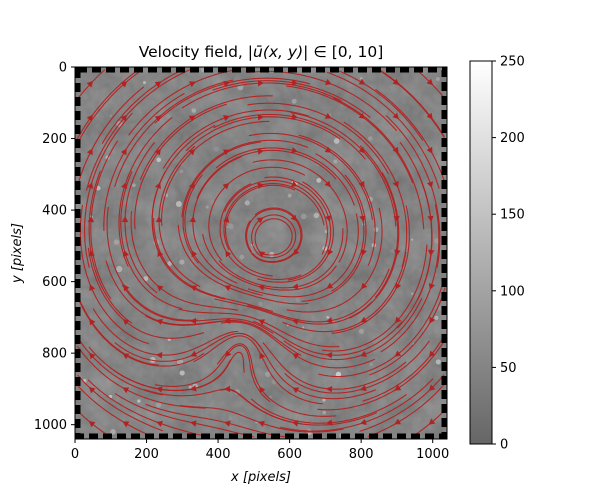 The image size is (600, 504). What do you see at coordinates (283, 52) in the screenshot?
I see `title-args: (x, y)` at bounding box center [283, 52].